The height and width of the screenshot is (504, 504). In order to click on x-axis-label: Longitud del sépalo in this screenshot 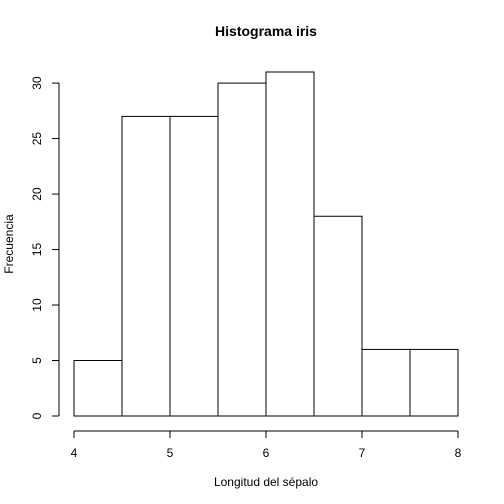, I will do `click(266, 482)`.